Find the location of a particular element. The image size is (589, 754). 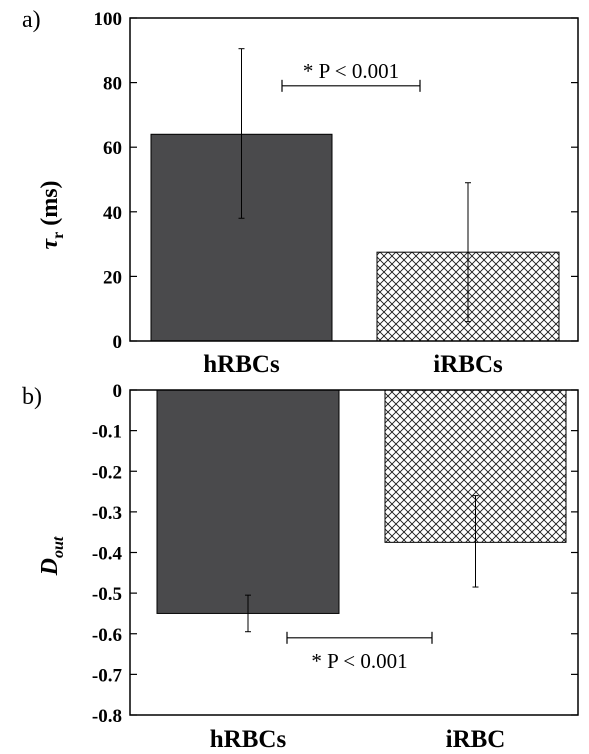

y-tick-label: 80 is located at coordinates (112, 84).